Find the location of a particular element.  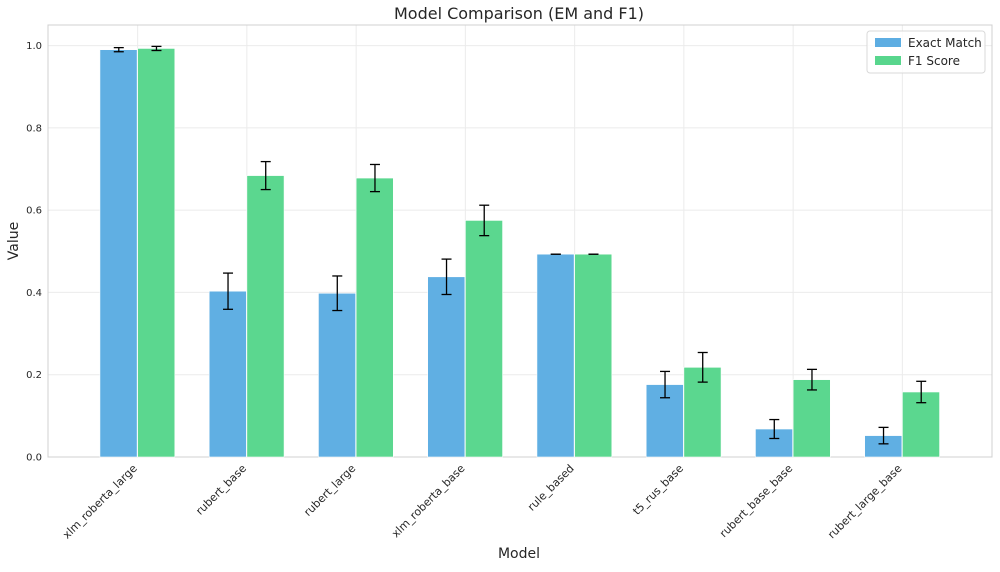

y-tick-label: 1.0 is located at coordinates (34, 46).